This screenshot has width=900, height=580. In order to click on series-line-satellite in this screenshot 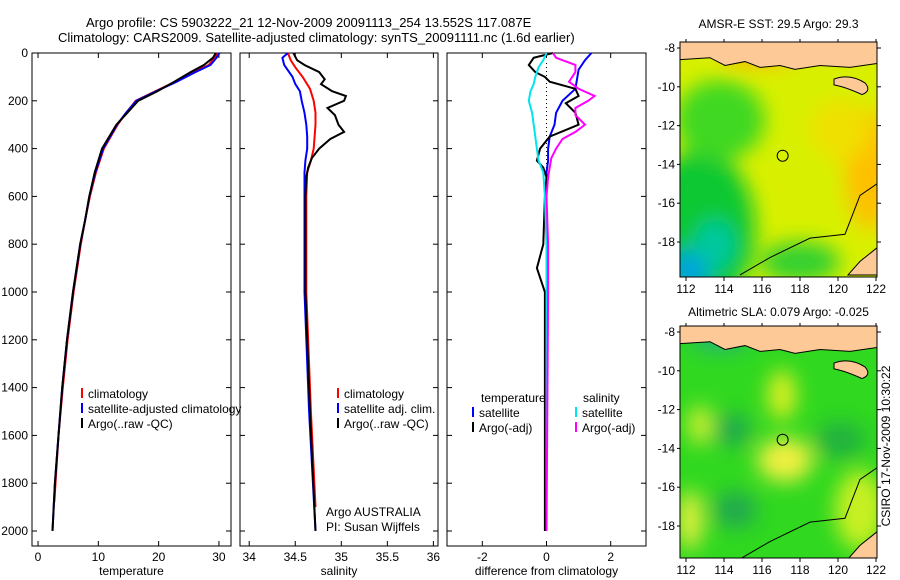, I will do `click(299, 292)`.